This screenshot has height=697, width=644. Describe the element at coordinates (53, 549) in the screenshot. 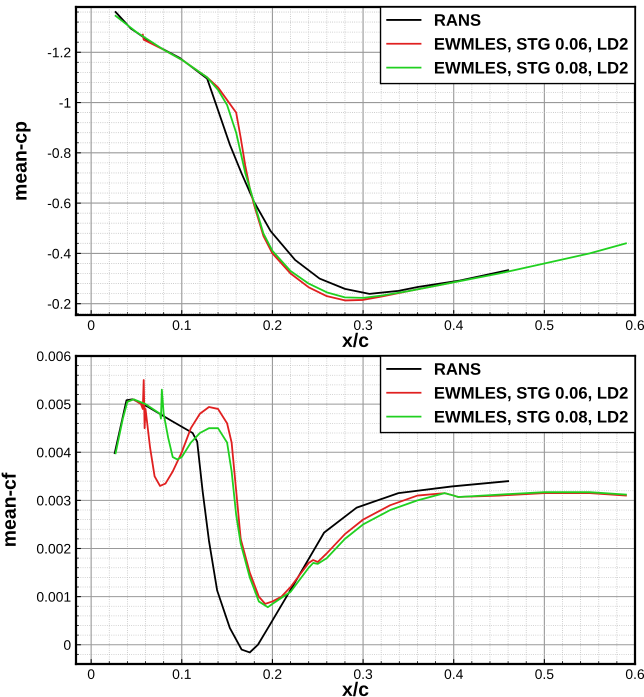

I see `y-tick-label: 0.002` at that location.